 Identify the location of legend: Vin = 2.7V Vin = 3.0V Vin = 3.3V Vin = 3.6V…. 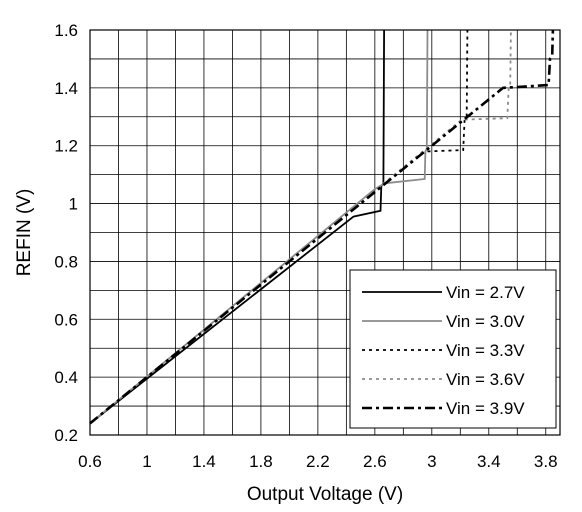
(453, 349).